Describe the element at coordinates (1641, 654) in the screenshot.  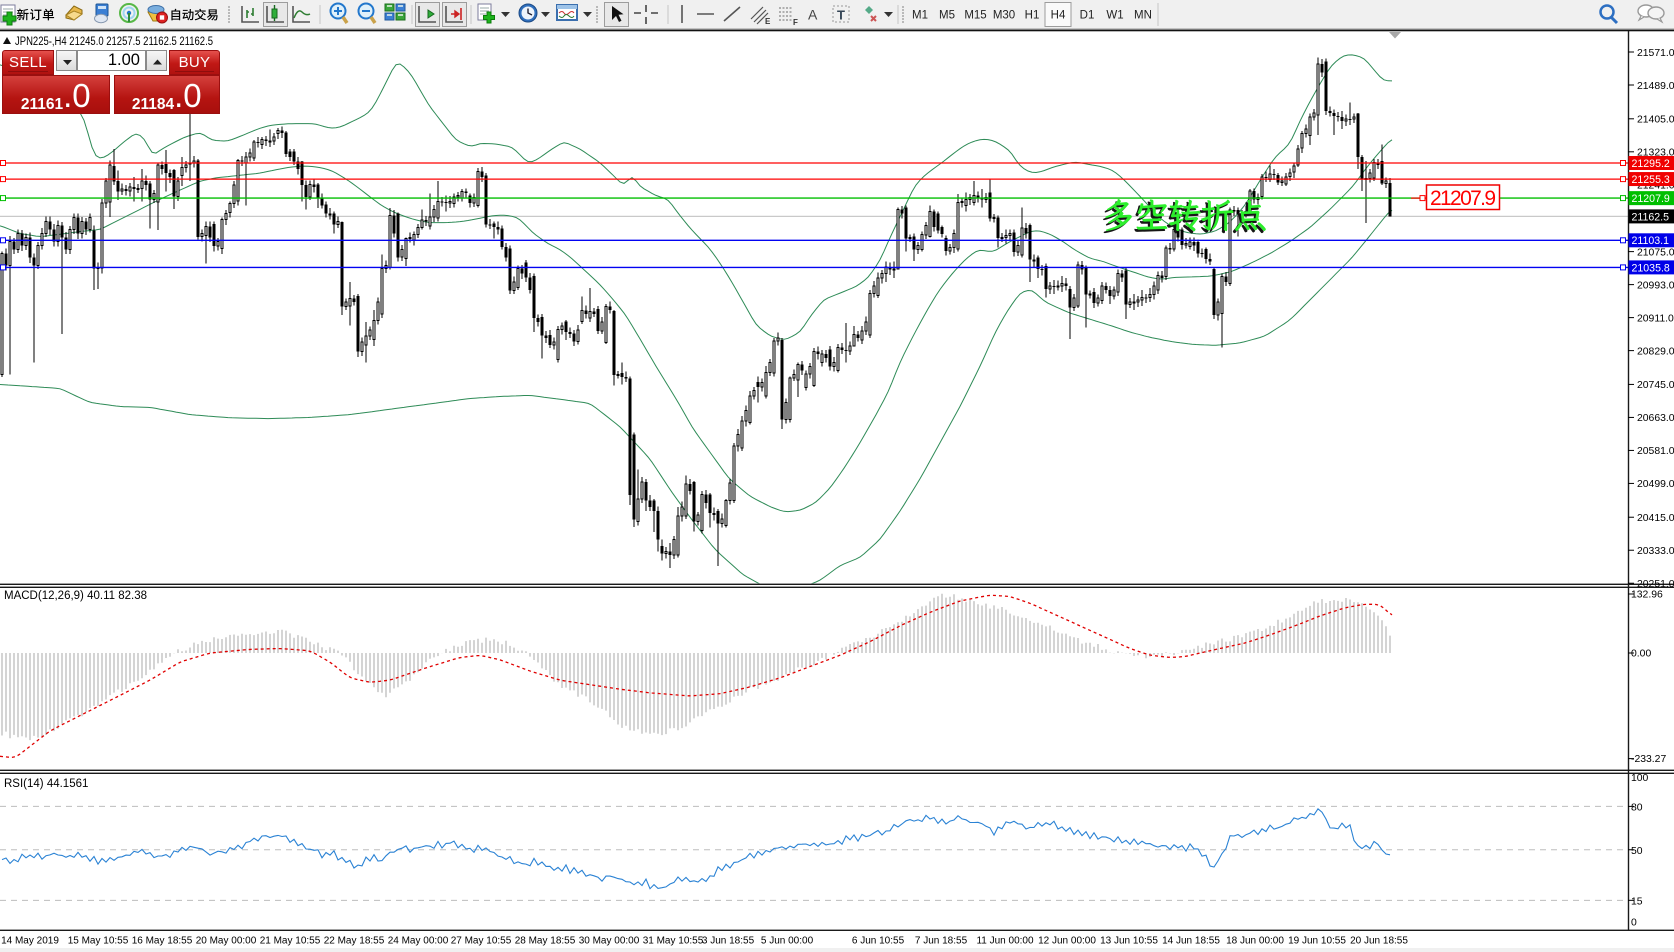
I see `svg-text: 0.00` at that location.